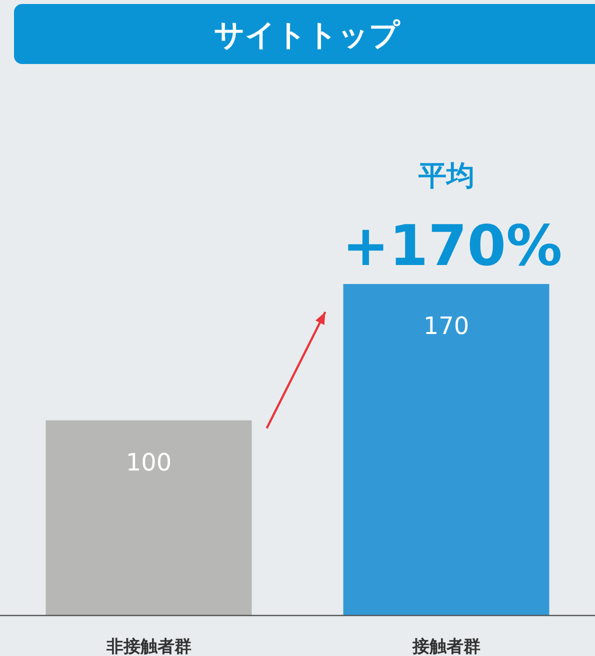  What do you see at coordinates (307, 35) in the screenshot?
I see `chart-title: サイトトップ` at bounding box center [307, 35].